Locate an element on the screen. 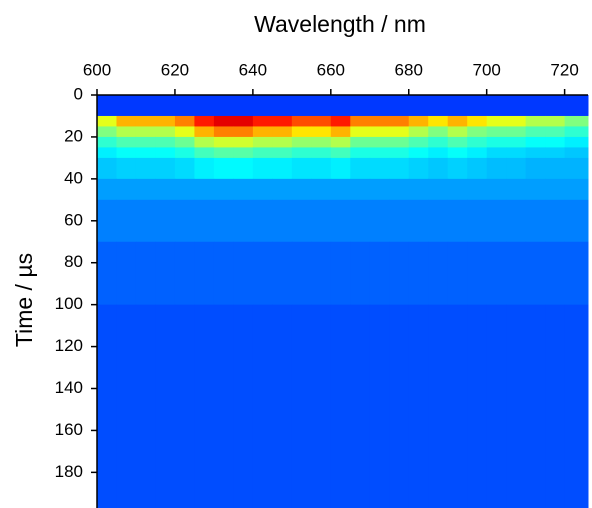 The height and width of the screenshot is (508, 592). x-tick-label: 640 is located at coordinates (253, 69).